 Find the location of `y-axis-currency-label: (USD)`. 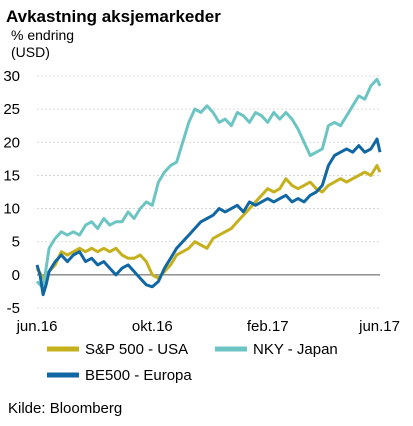

y-axis-currency-label: (USD) is located at coordinates (30, 52).